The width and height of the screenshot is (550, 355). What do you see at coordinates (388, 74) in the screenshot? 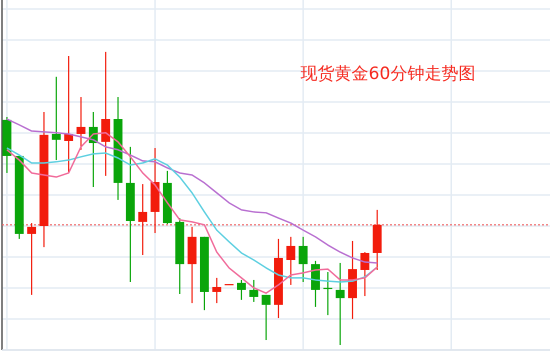
I see `text: 现货黄金60分钟走势图` at bounding box center [388, 74].